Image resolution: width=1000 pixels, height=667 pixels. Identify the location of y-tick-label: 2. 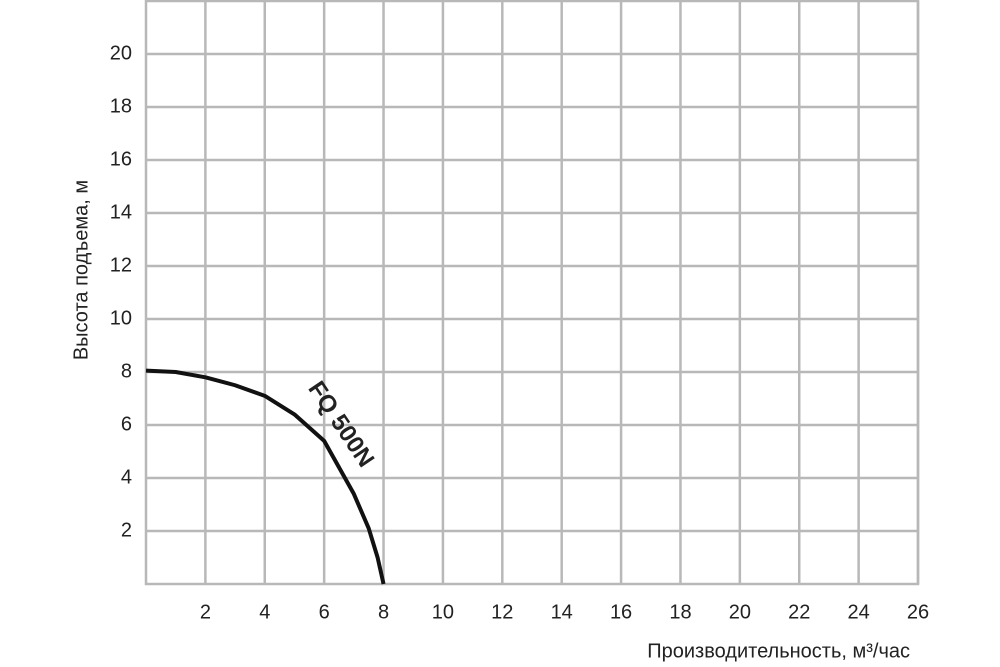
(126, 530).